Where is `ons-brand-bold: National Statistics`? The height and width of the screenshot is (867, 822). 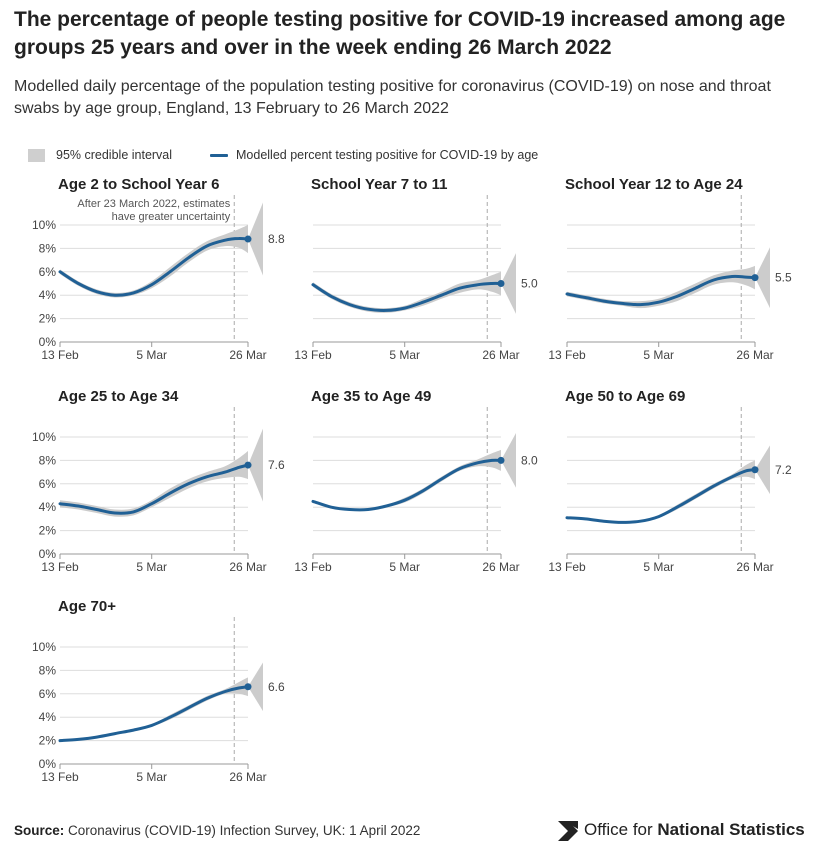
ons-brand-bold: National Statistics is located at coordinates (731, 829).